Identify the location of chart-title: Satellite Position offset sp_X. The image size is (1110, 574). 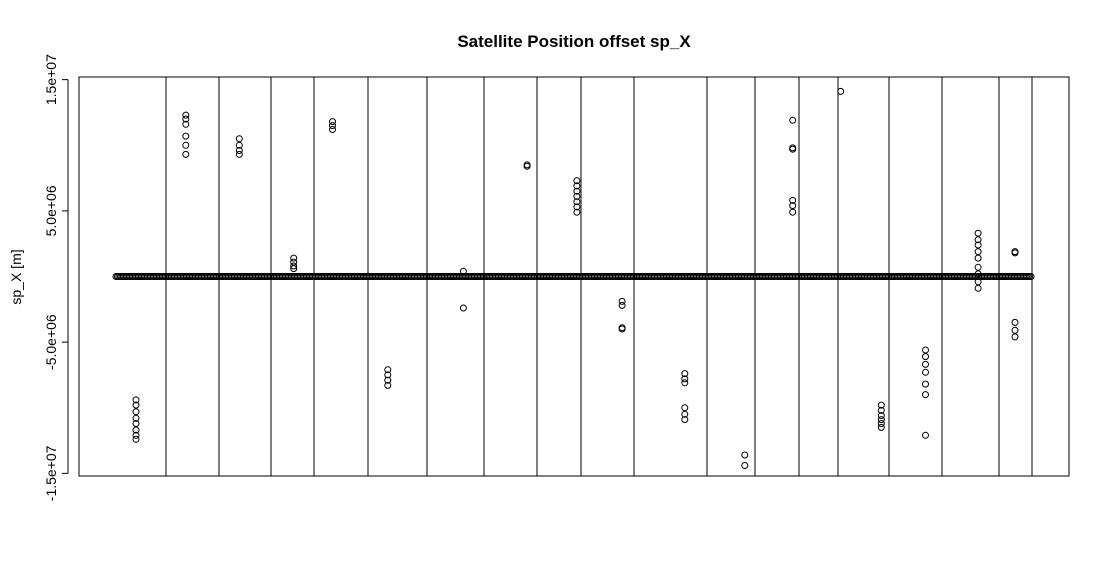
(574, 41).